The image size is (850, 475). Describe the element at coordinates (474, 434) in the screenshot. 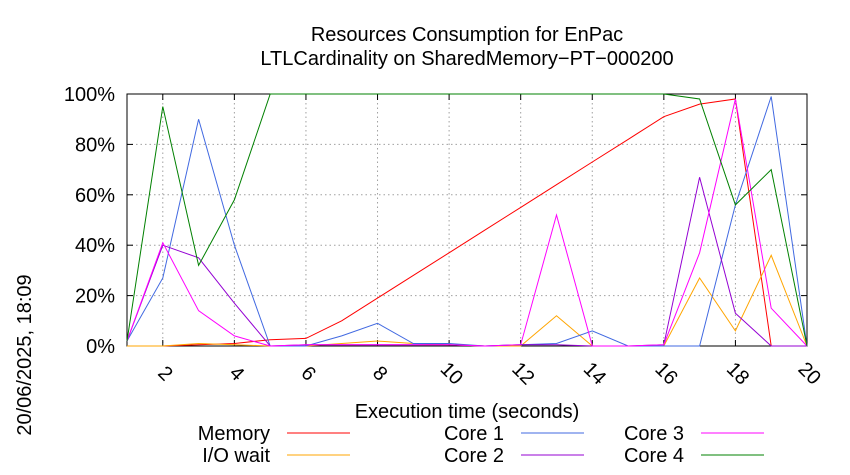

I see `legend-label: Core 1` at that location.